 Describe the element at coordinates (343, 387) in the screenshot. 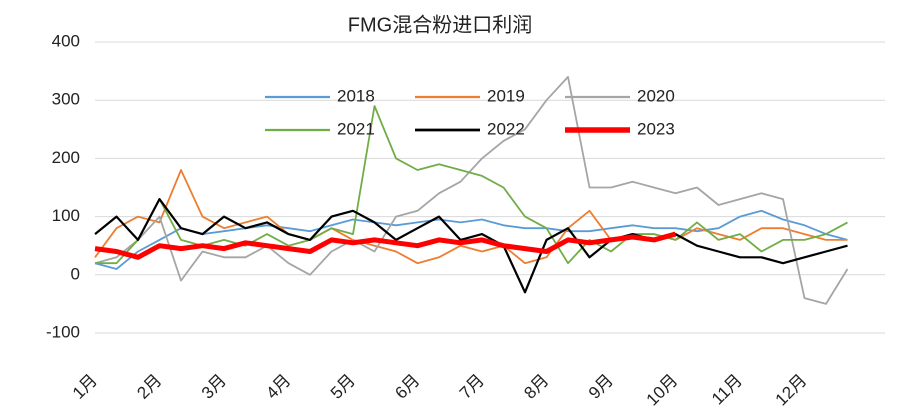

I see `x-tick-label: 5月` at that location.